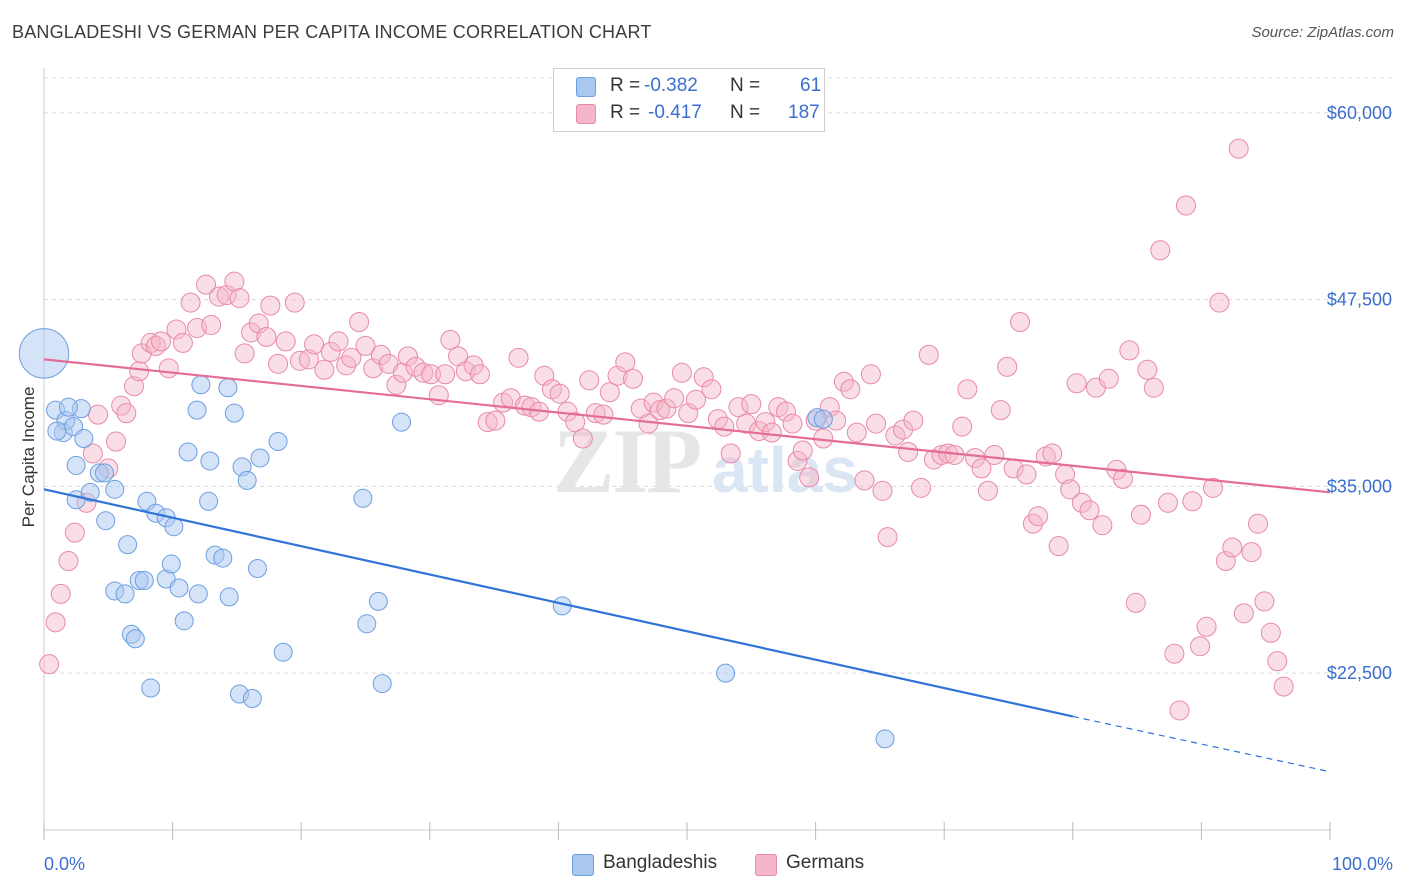  What do you see at coordinates (1362, 864) in the screenshot?
I see `x-tick-label: 100.0%` at bounding box center [1362, 864].